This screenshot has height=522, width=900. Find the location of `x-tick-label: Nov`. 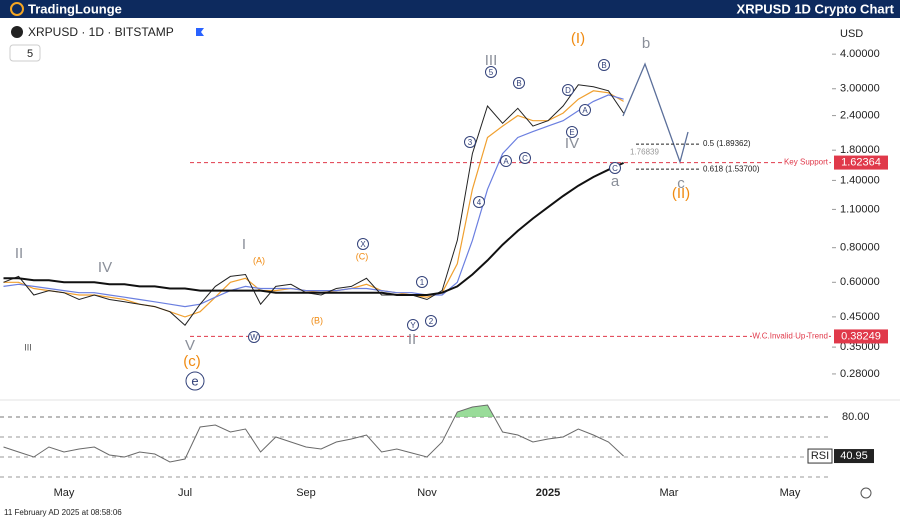

x-tick-label: Nov is located at coordinates (427, 493).